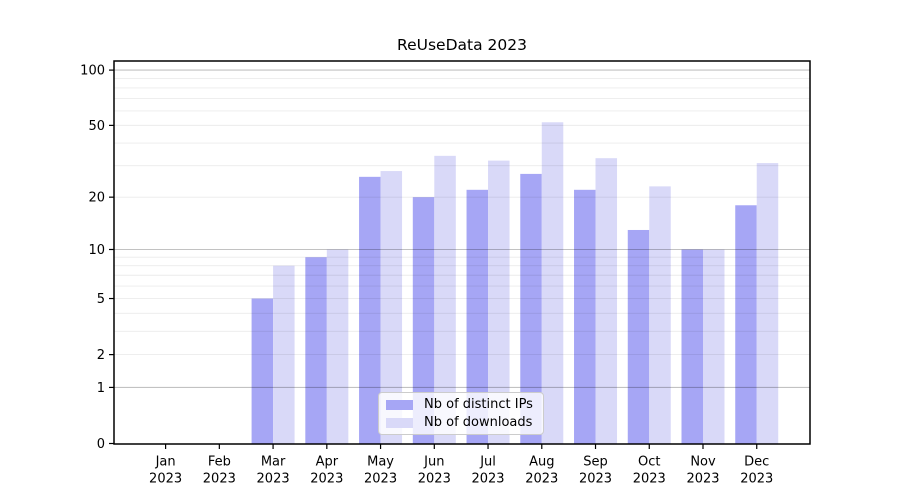 This screenshot has height=500, width=900. I want to click on x-tick-label-month: Jan, so click(165, 462).